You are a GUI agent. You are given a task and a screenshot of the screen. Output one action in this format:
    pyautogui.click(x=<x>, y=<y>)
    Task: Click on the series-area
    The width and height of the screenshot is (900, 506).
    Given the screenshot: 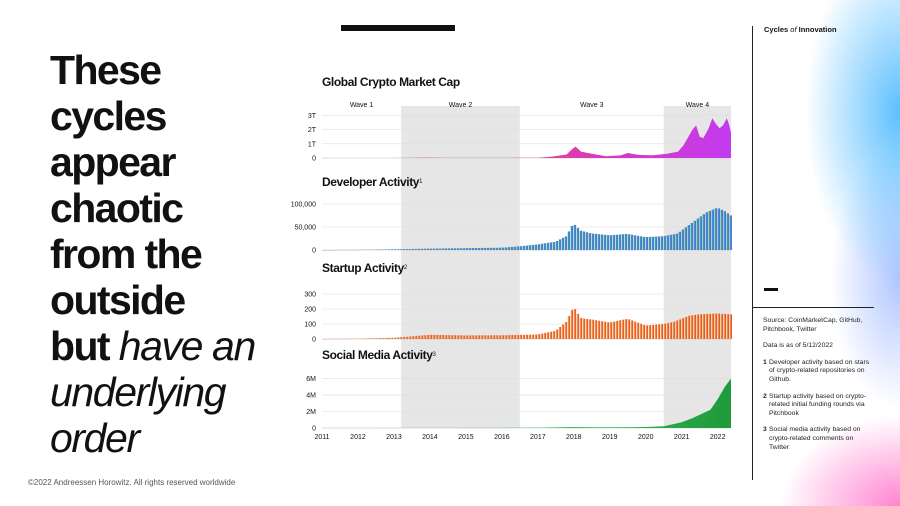 What is the action you would take?
    pyautogui.click(x=526, y=403)
    